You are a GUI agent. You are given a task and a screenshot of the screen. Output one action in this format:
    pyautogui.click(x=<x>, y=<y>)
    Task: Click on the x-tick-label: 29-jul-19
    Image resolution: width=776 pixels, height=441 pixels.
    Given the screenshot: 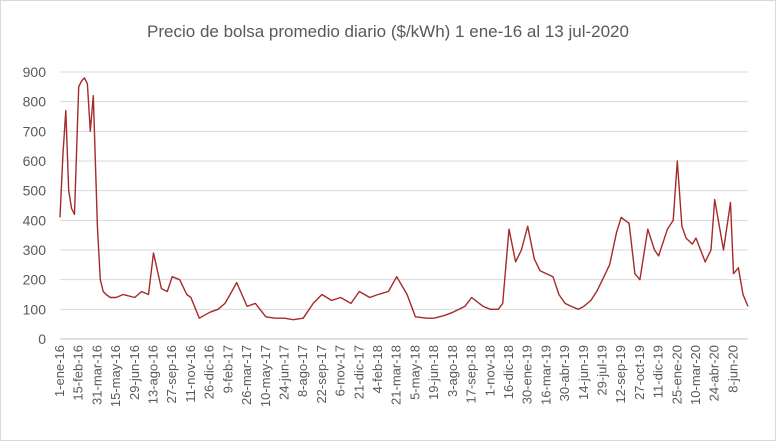 What is the action you would take?
    pyautogui.click(x=602, y=370)
    